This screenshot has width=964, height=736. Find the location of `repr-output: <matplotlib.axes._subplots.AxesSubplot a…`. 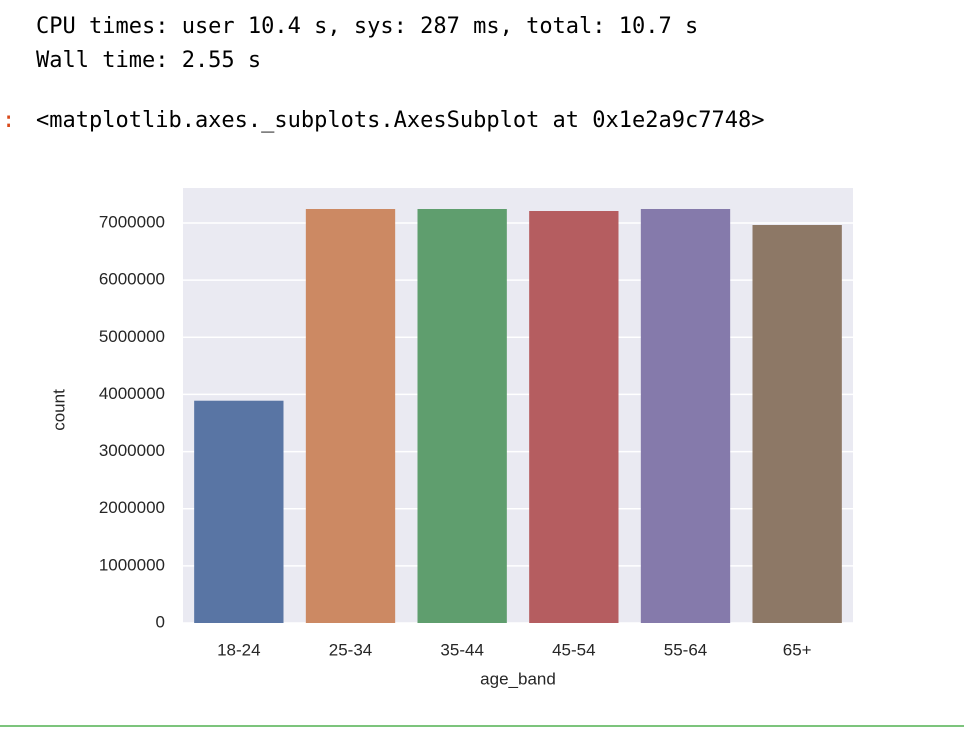

repr-output: <matplotlib.axes._subplots.AxesSubplot a… is located at coordinates (400, 120).